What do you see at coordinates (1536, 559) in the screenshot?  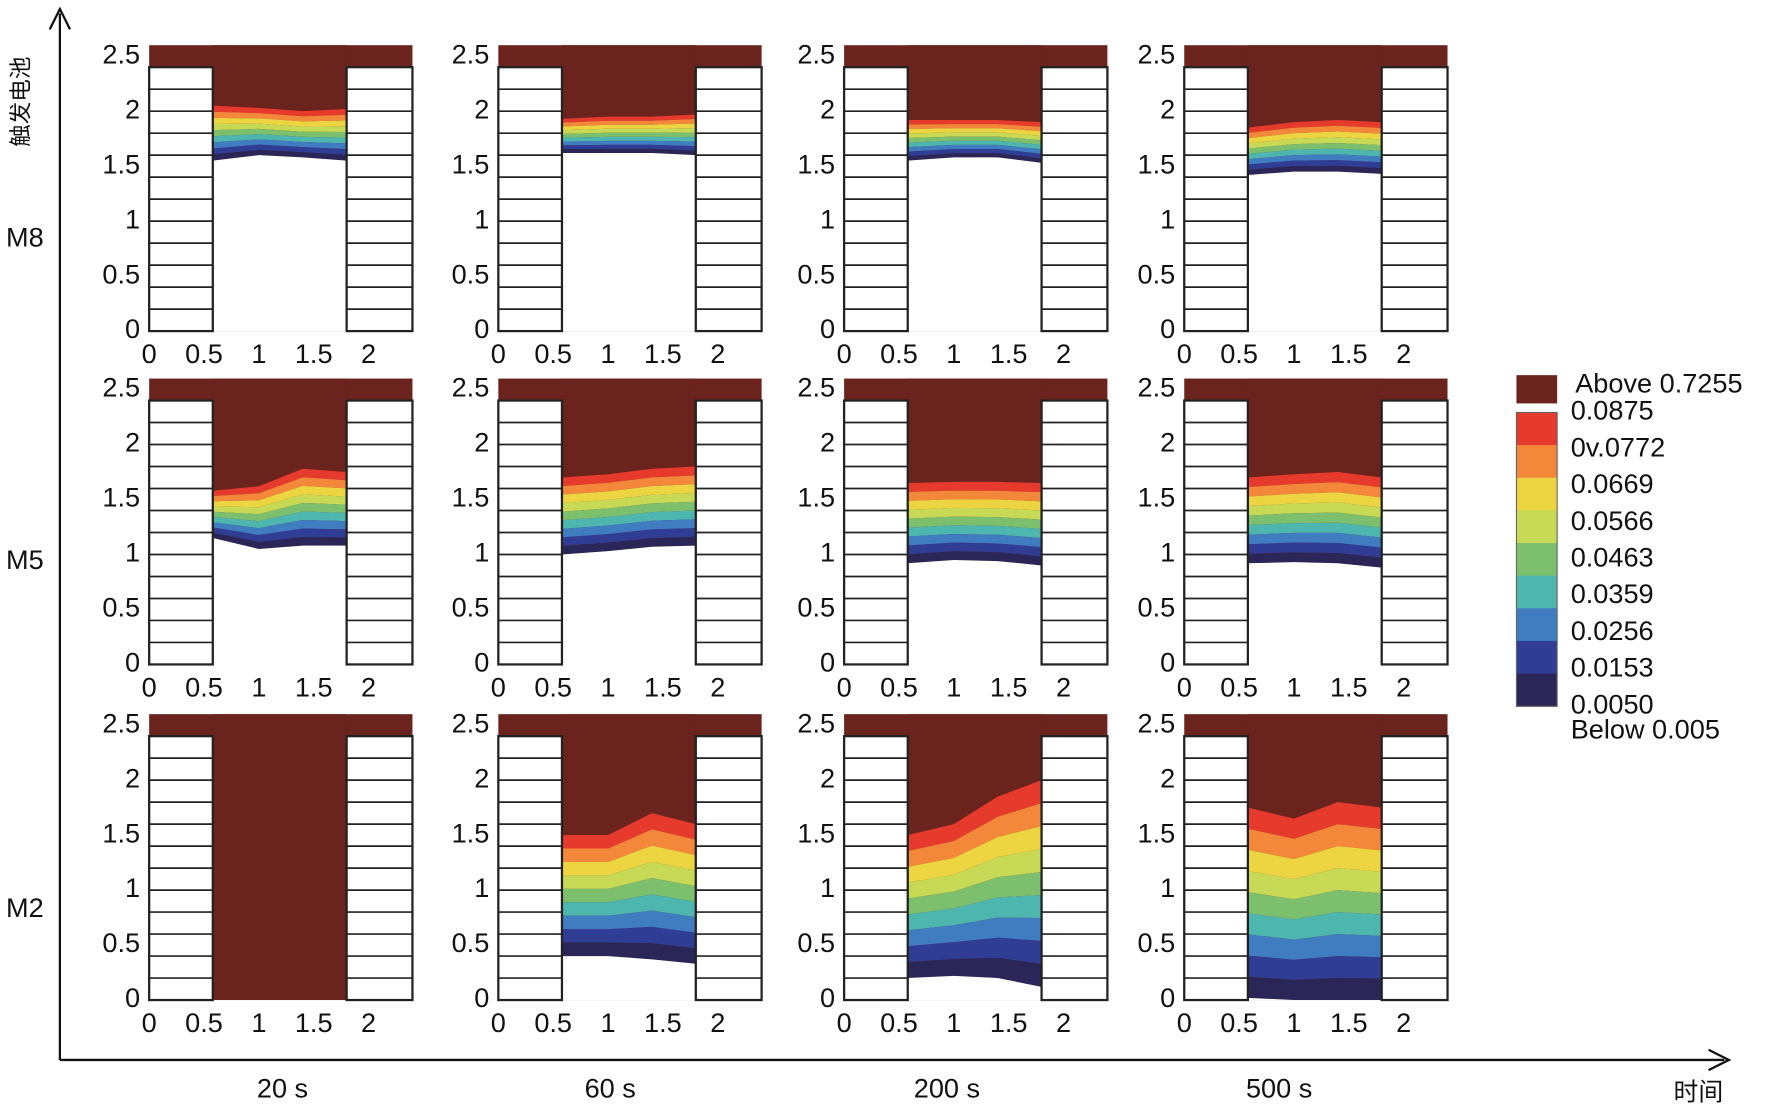 I see `legend-frame` at bounding box center [1536, 559].